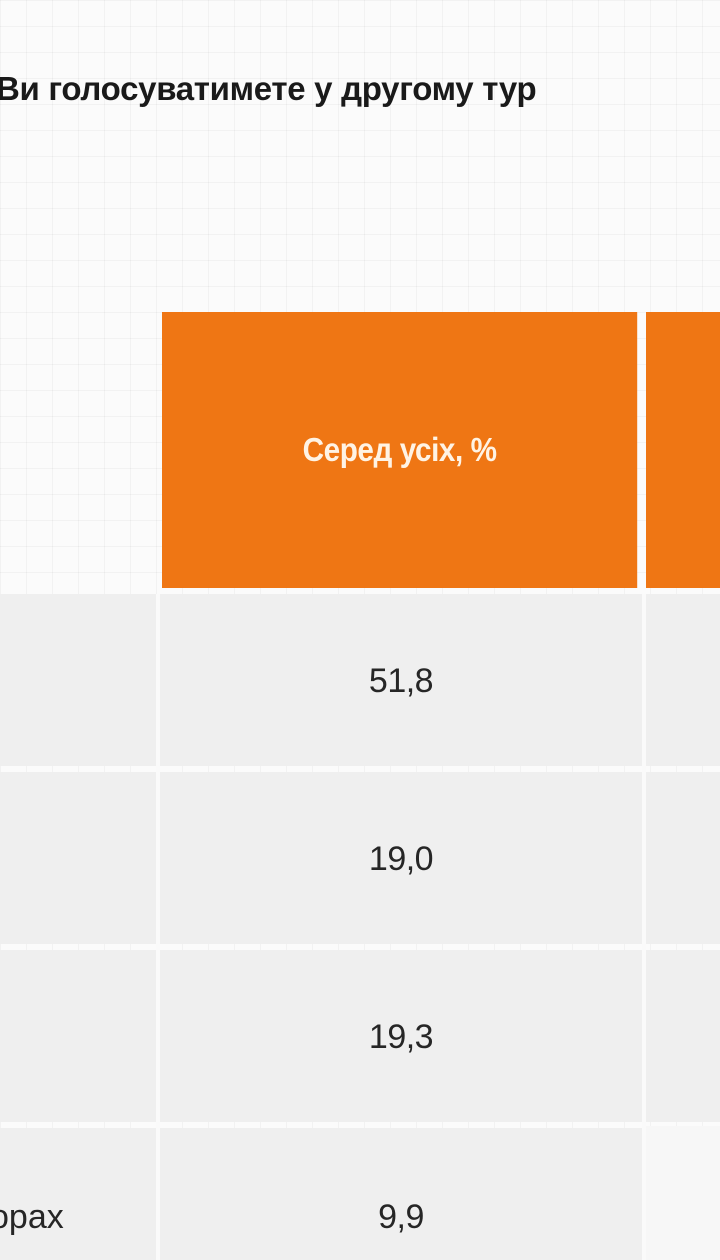 The width and height of the screenshot is (720, 1260). Describe the element at coordinates (401, 1037) in the screenshot. I see `table-cell-value: 19,3` at that location.